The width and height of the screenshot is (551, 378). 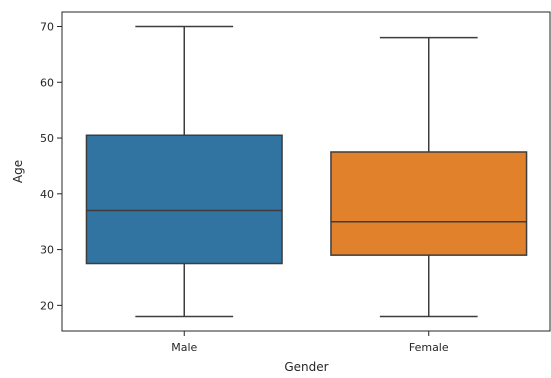 What do you see at coordinates (429, 347) in the screenshot?
I see `x-tick-label: Female` at bounding box center [429, 347].